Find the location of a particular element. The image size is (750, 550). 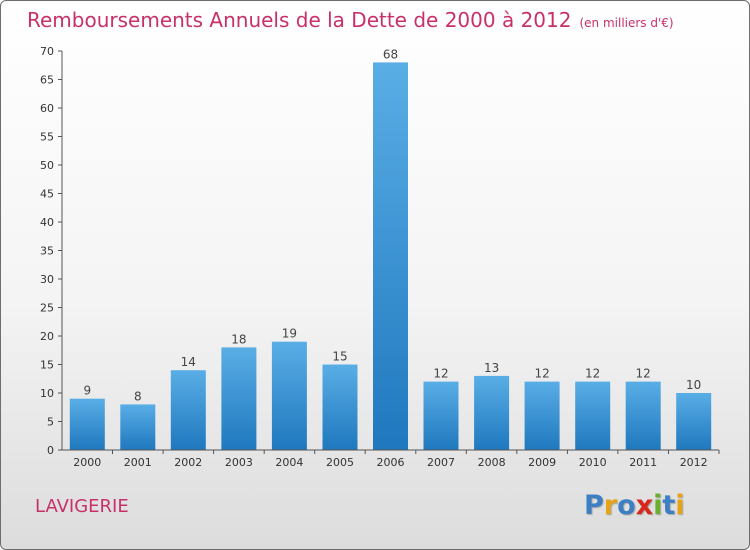

y-tick-label: 70 is located at coordinates (47, 51).